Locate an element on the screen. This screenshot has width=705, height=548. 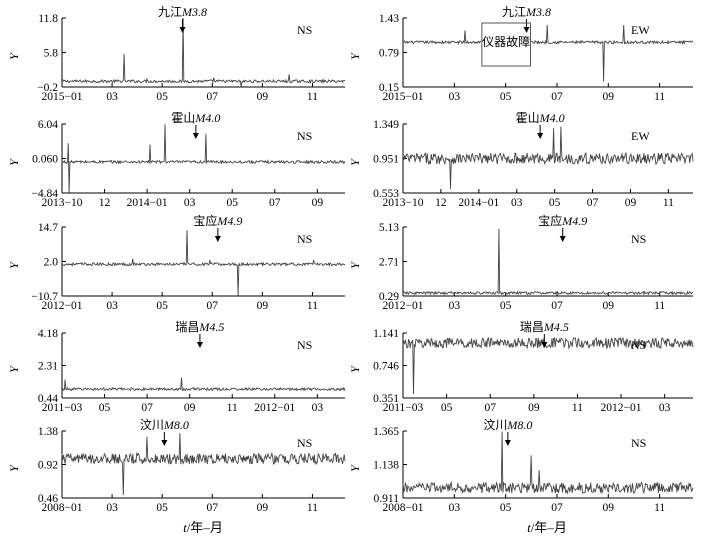
y-tick-label: 11.8 is located at coordinates (48, 19).